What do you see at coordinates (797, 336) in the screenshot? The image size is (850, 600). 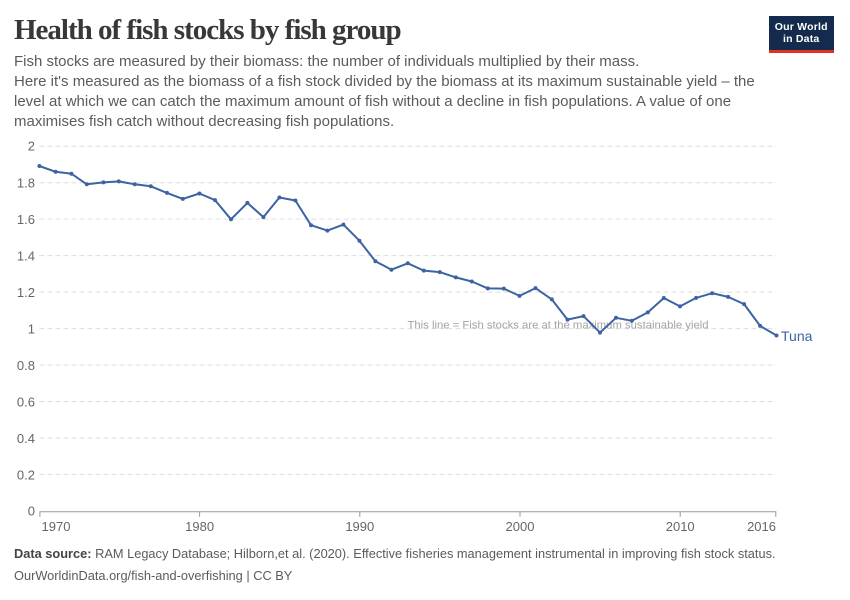 I see `svg-text: Tuna` at bounding box center [797, 336].